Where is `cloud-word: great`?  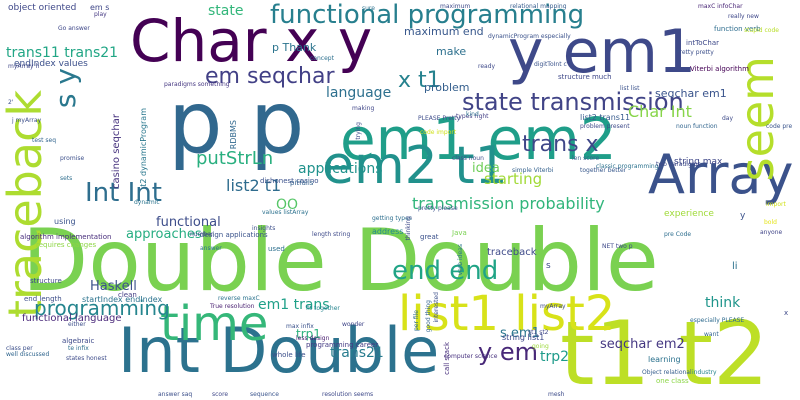 cloud-word: great is located at coordinates (429, 237).